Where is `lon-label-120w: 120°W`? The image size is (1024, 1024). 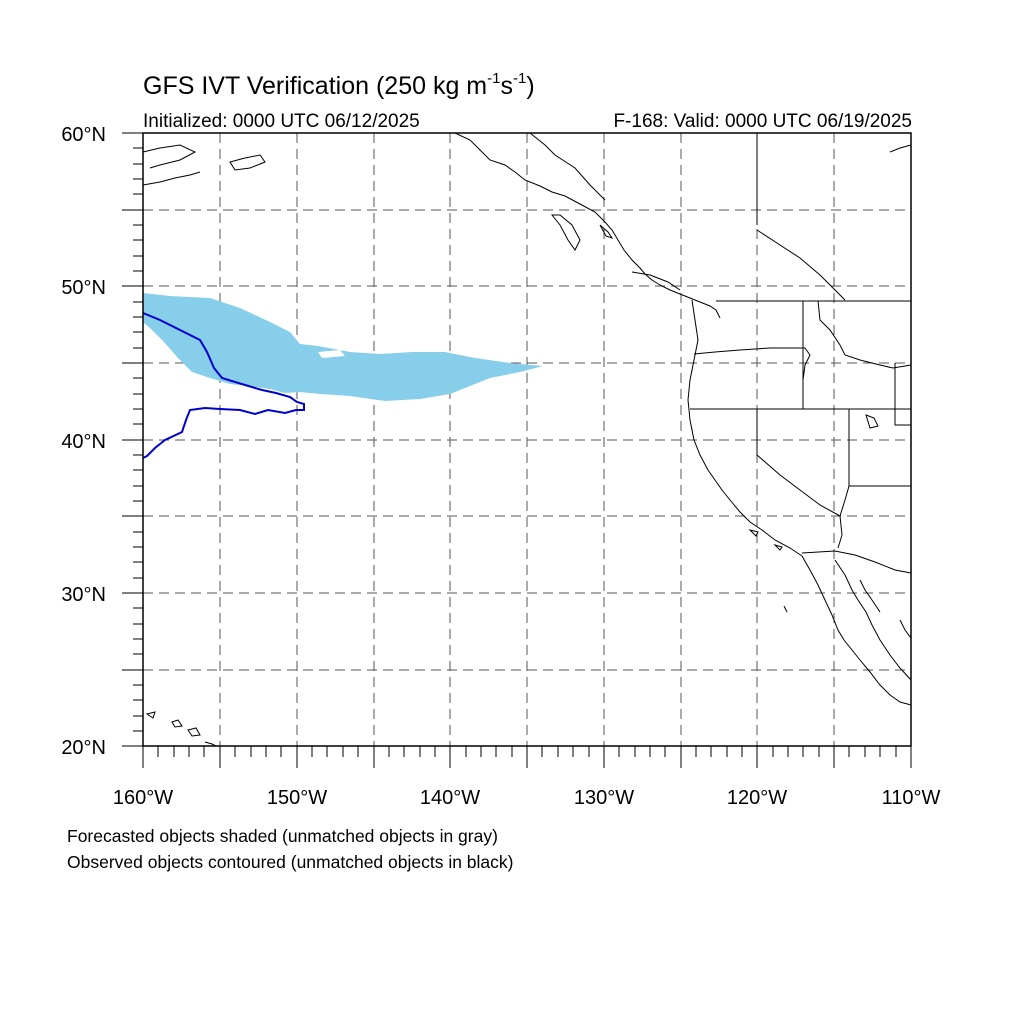
lon-label-120w: 120°W is located at coordinates (757, 798).